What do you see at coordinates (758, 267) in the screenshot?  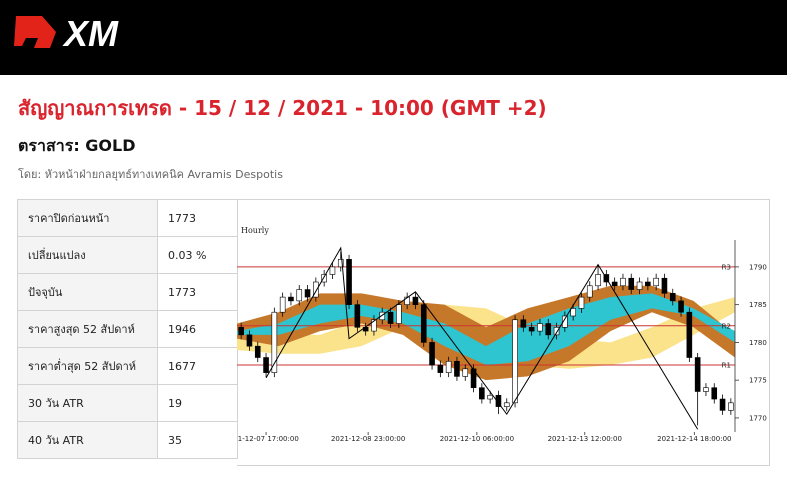 I see `y-tick-label: 1790` at bounding box center [758, 267].